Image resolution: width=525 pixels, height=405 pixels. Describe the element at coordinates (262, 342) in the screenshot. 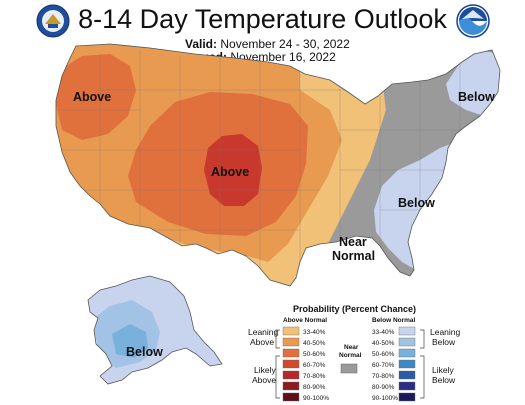

I see `legend-leaning-above-2: Above` at that location.